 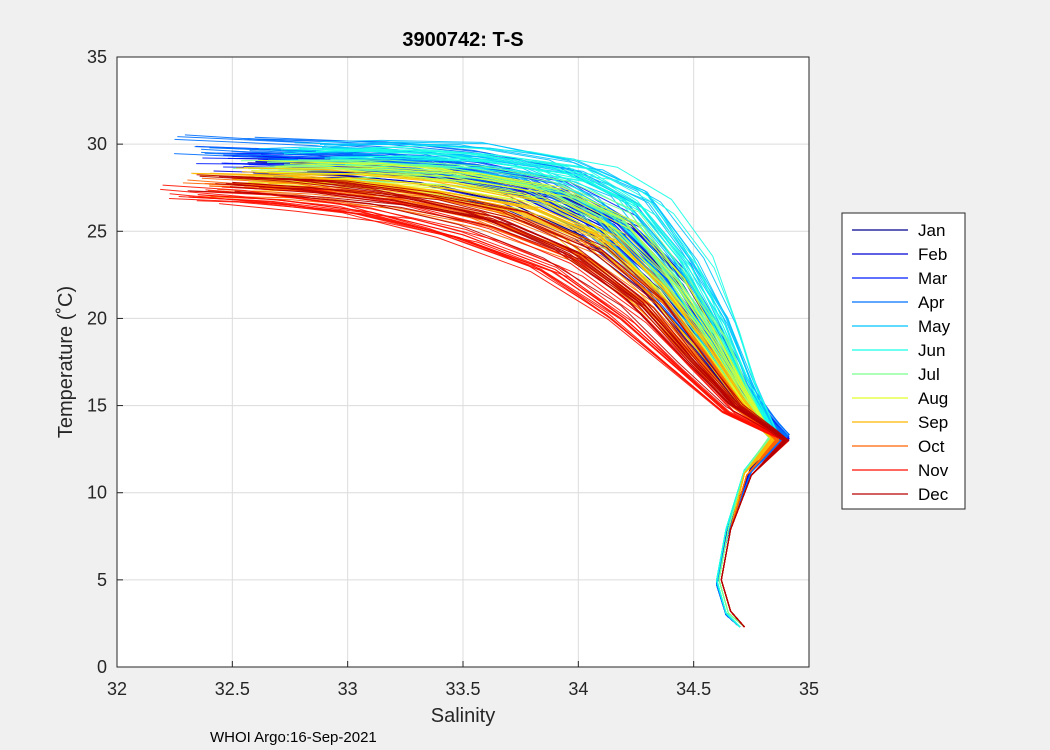 I want to click on chart-title: 3900742: T-S, so click(x=462, y=40).